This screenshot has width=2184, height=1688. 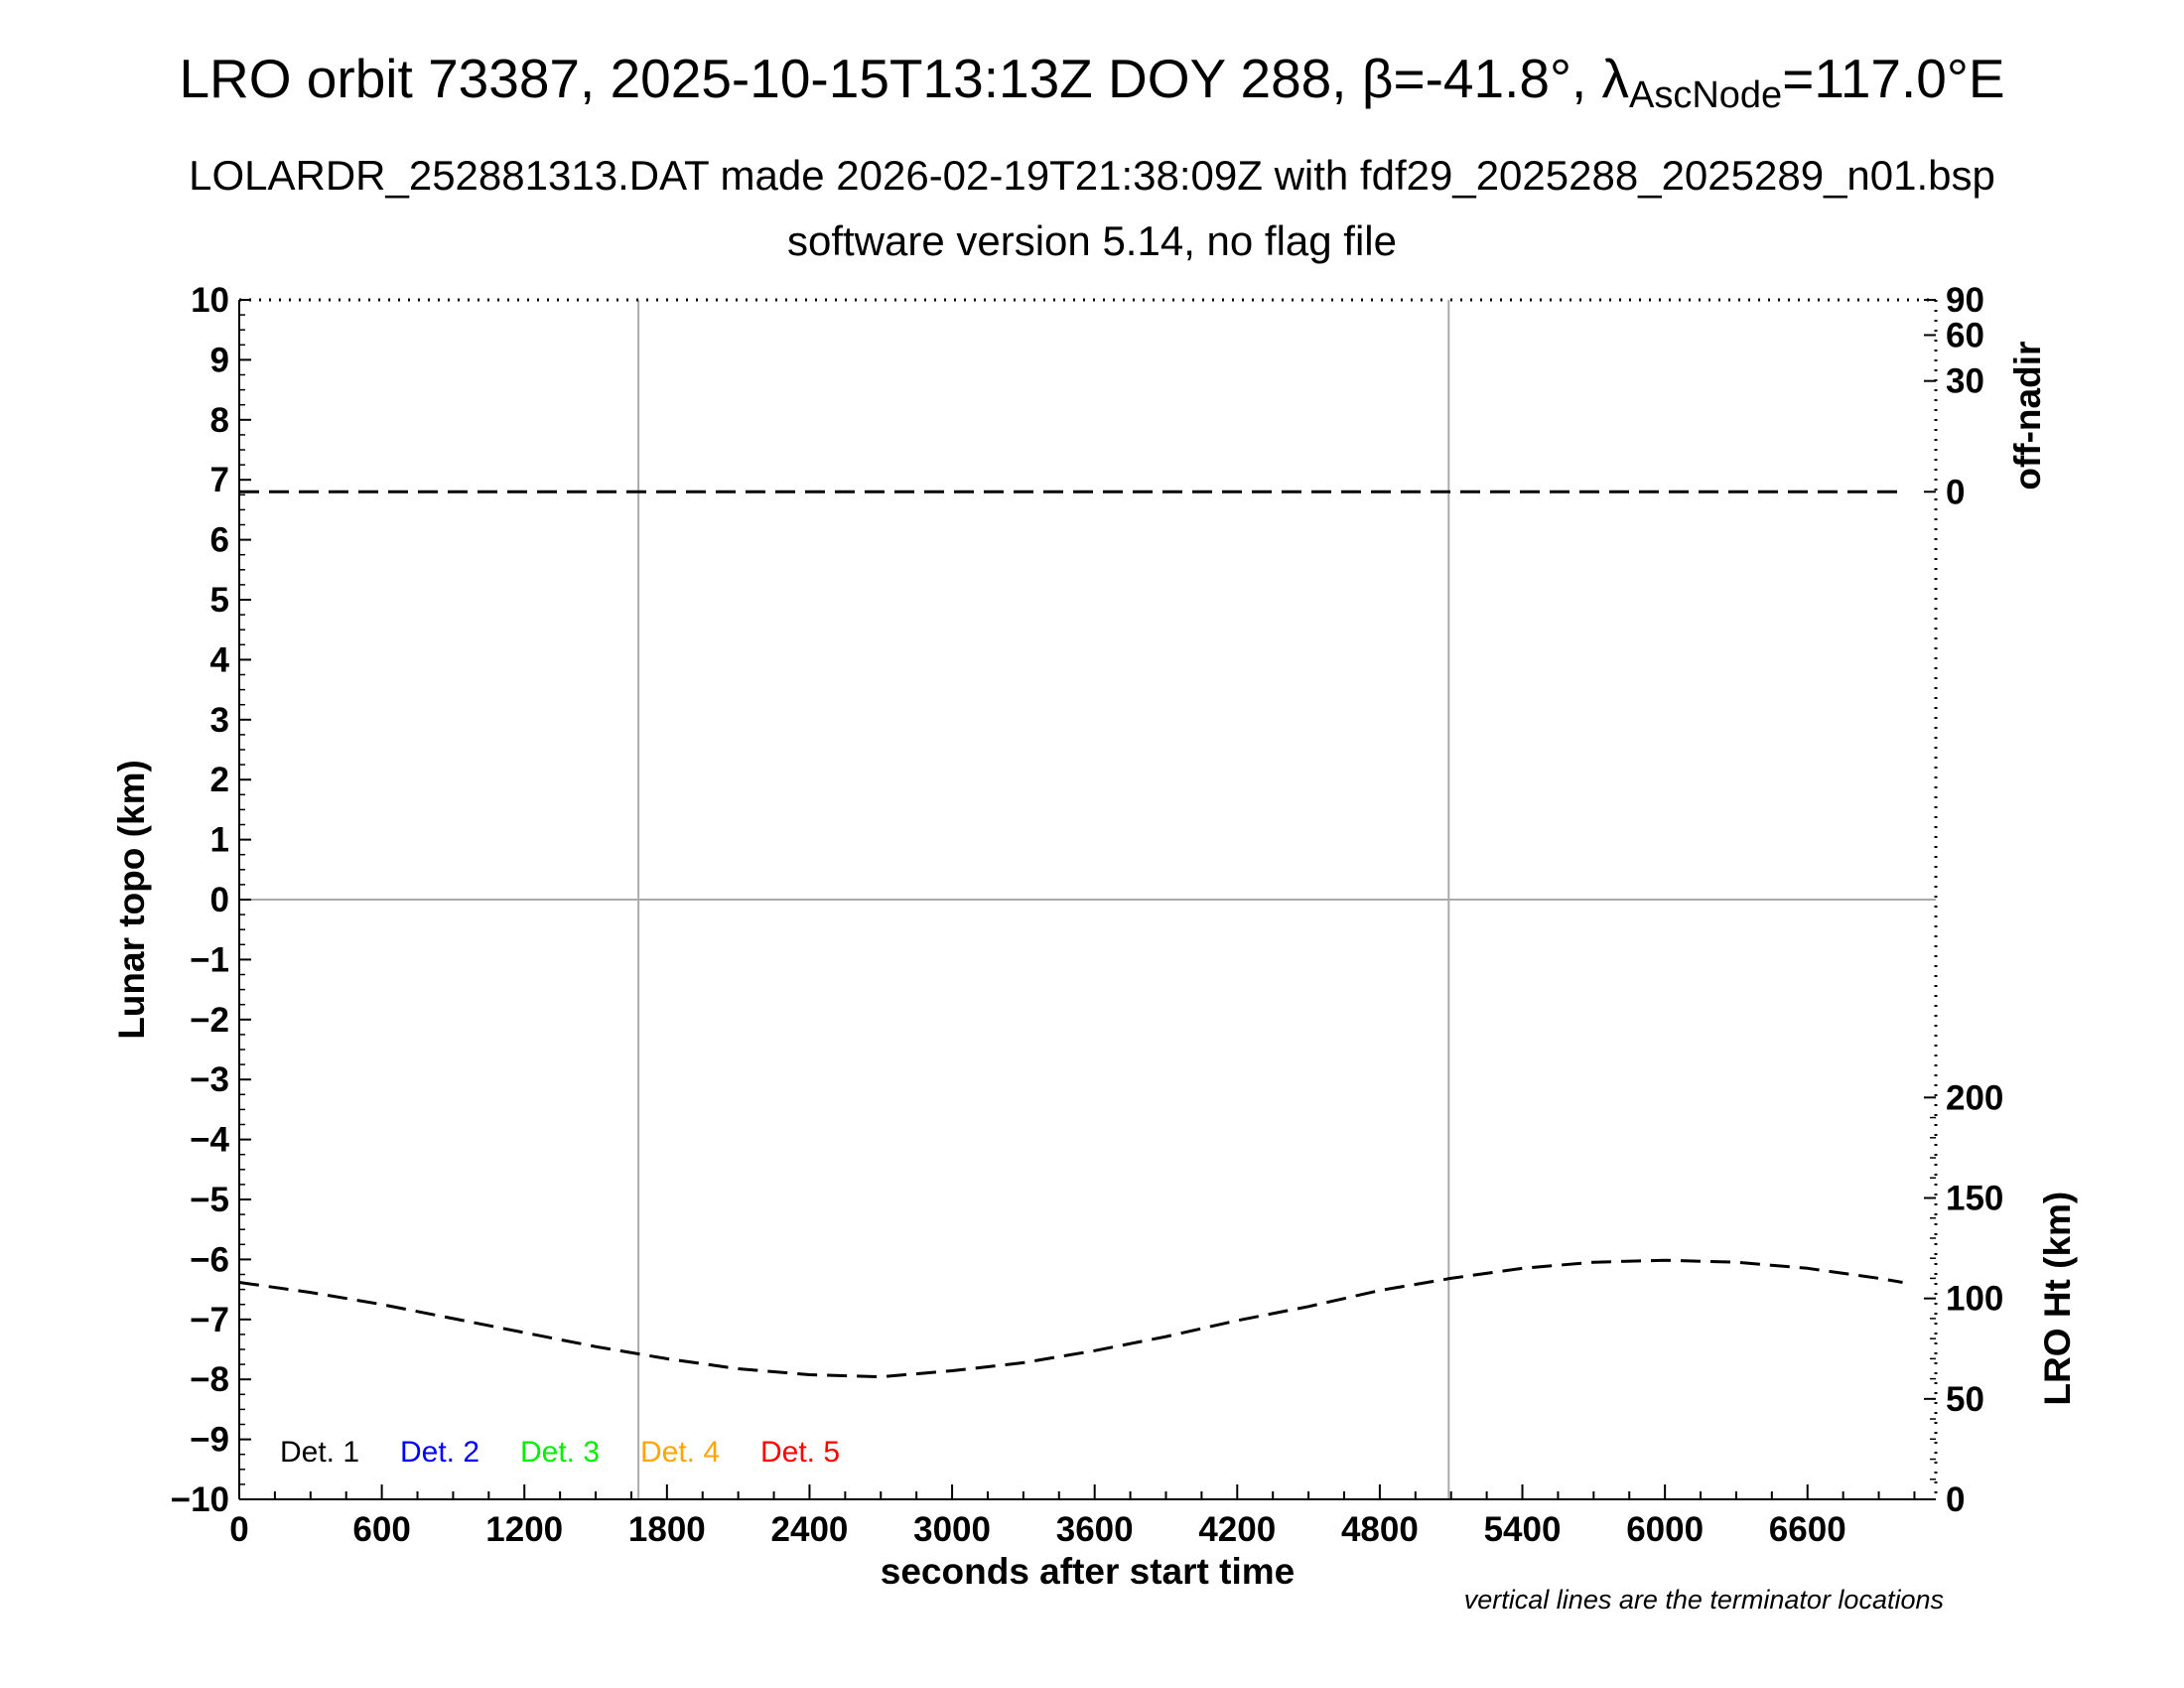 I want to click on y-axis-title: Lunar topo (km), so click(x=131, y=900).